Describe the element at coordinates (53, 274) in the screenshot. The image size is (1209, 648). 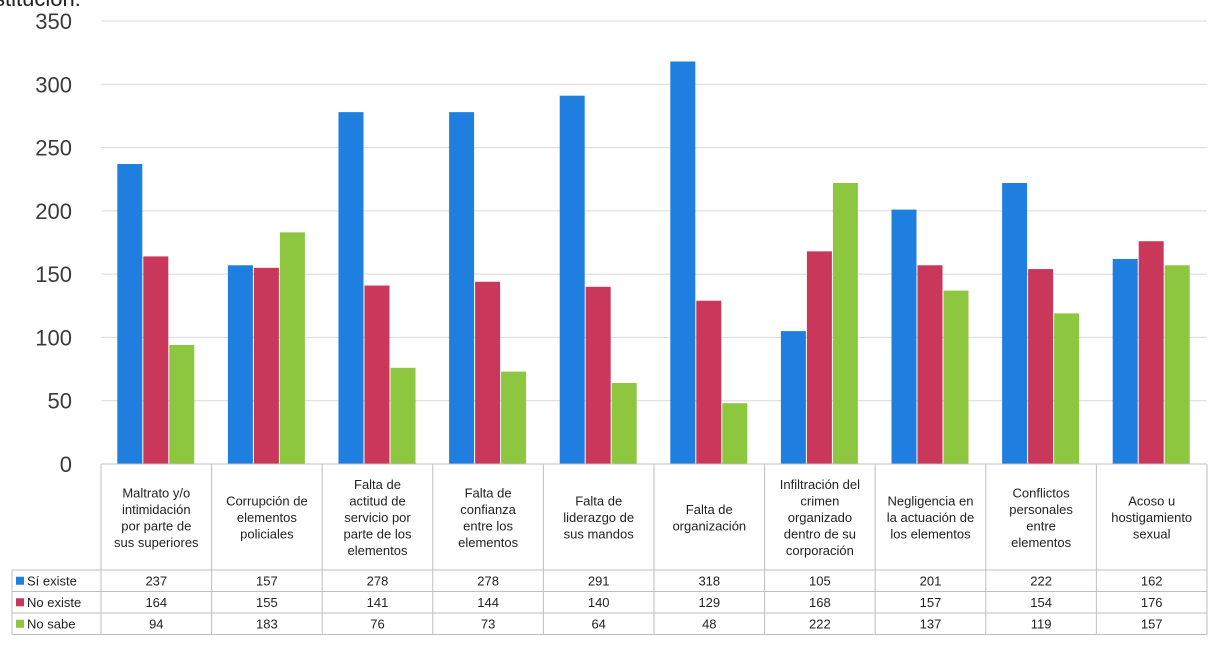
I see `y-tick-label: 150` at that location.